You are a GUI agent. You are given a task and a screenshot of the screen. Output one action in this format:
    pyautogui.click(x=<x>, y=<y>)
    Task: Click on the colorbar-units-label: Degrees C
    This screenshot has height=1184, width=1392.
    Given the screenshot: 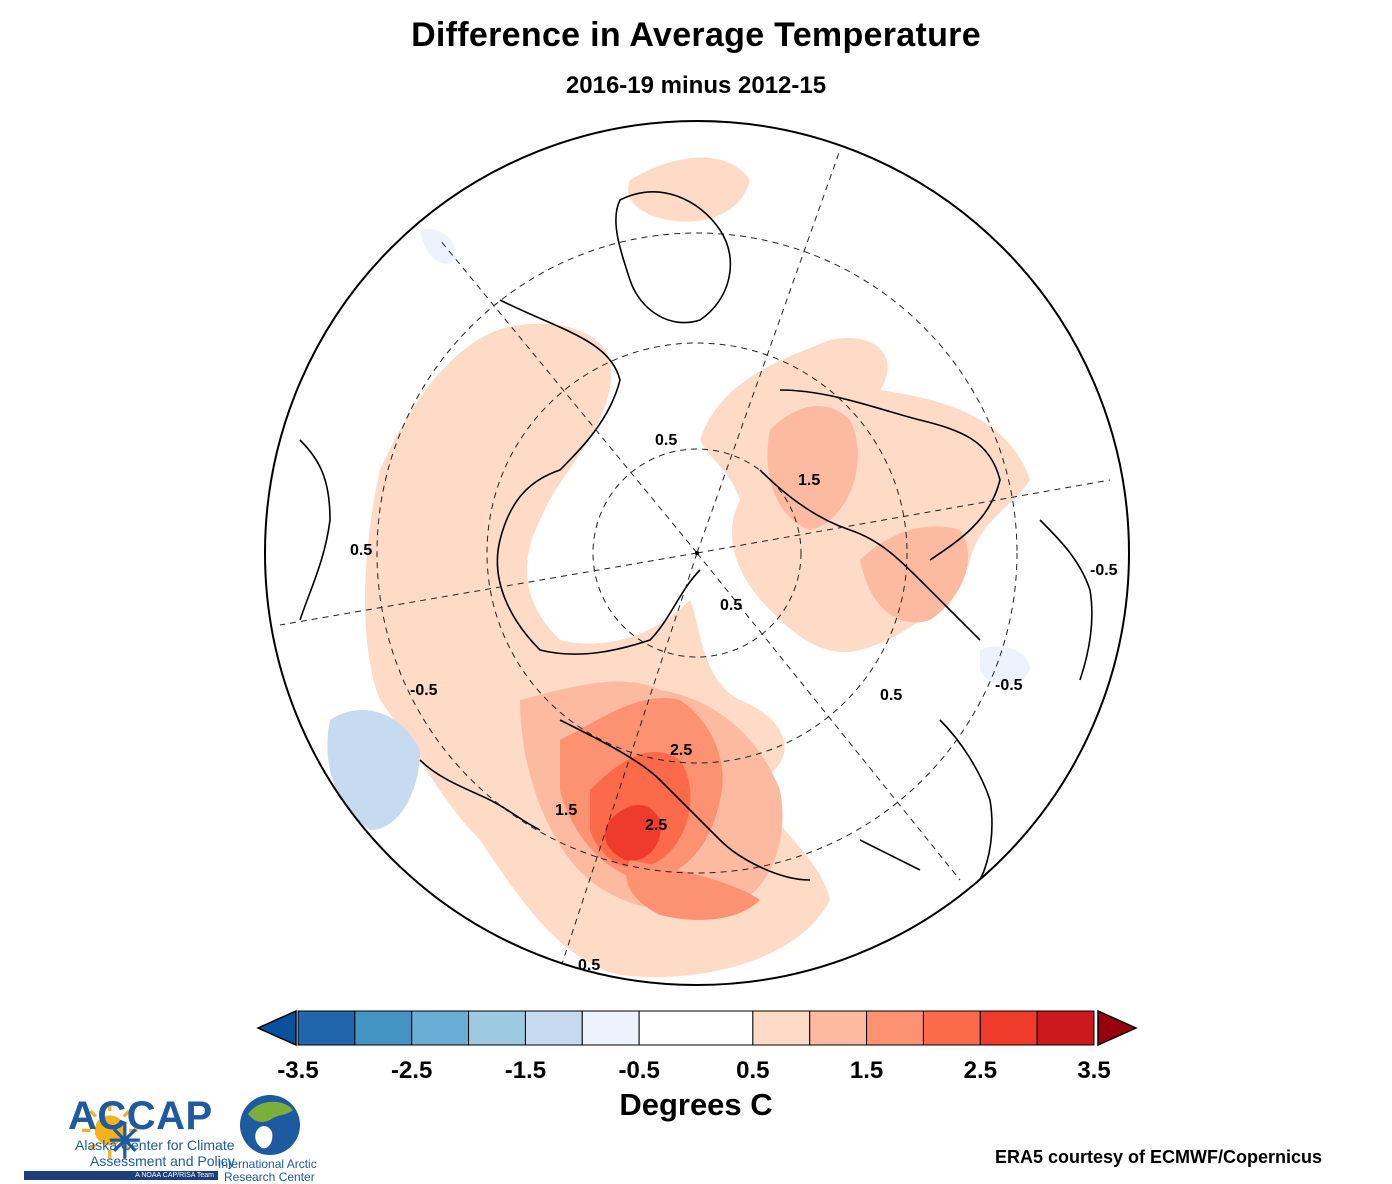 What is the action you would take?
    pyautogui.click(x=696, y=1104)
    